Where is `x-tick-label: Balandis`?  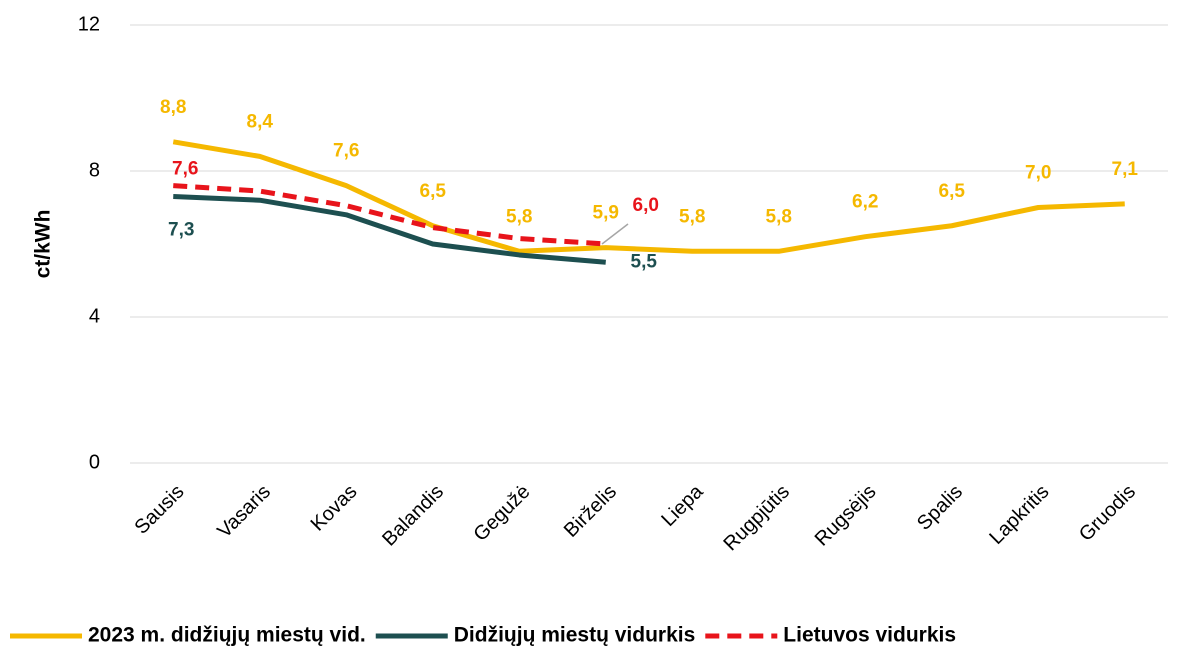 x-tick-label: Balandis is located at coordinates (413, 516).